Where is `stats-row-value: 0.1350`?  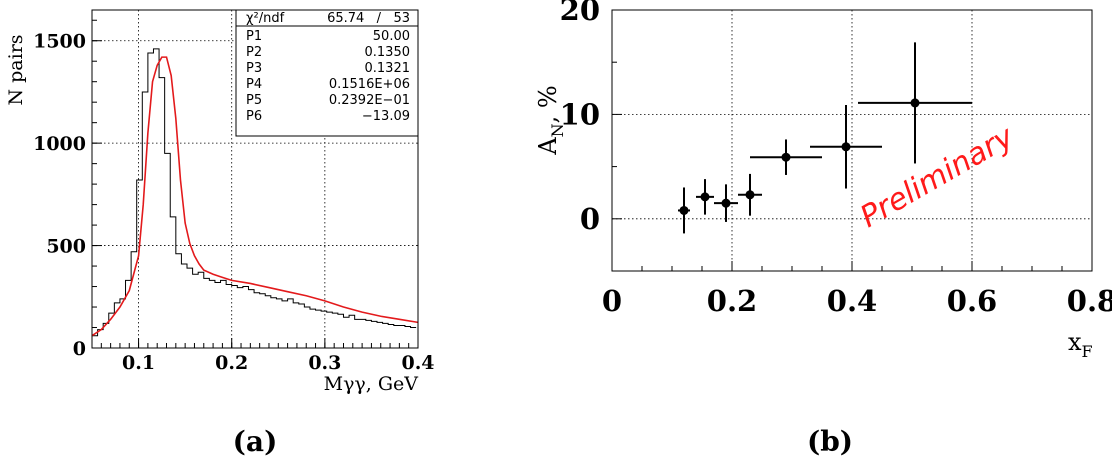 stats-row-value: 0.1350 is located at coordinates (388, 52).